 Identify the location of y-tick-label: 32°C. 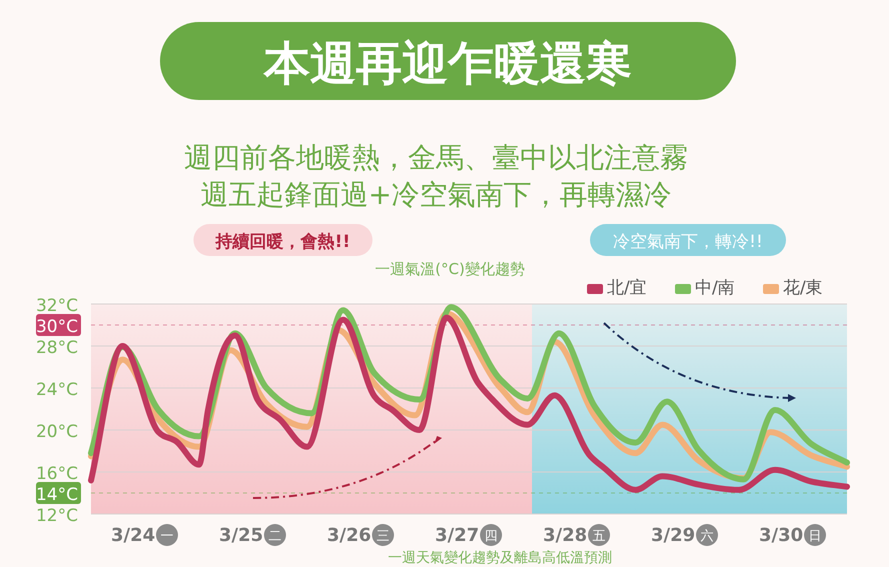
(57, 306).